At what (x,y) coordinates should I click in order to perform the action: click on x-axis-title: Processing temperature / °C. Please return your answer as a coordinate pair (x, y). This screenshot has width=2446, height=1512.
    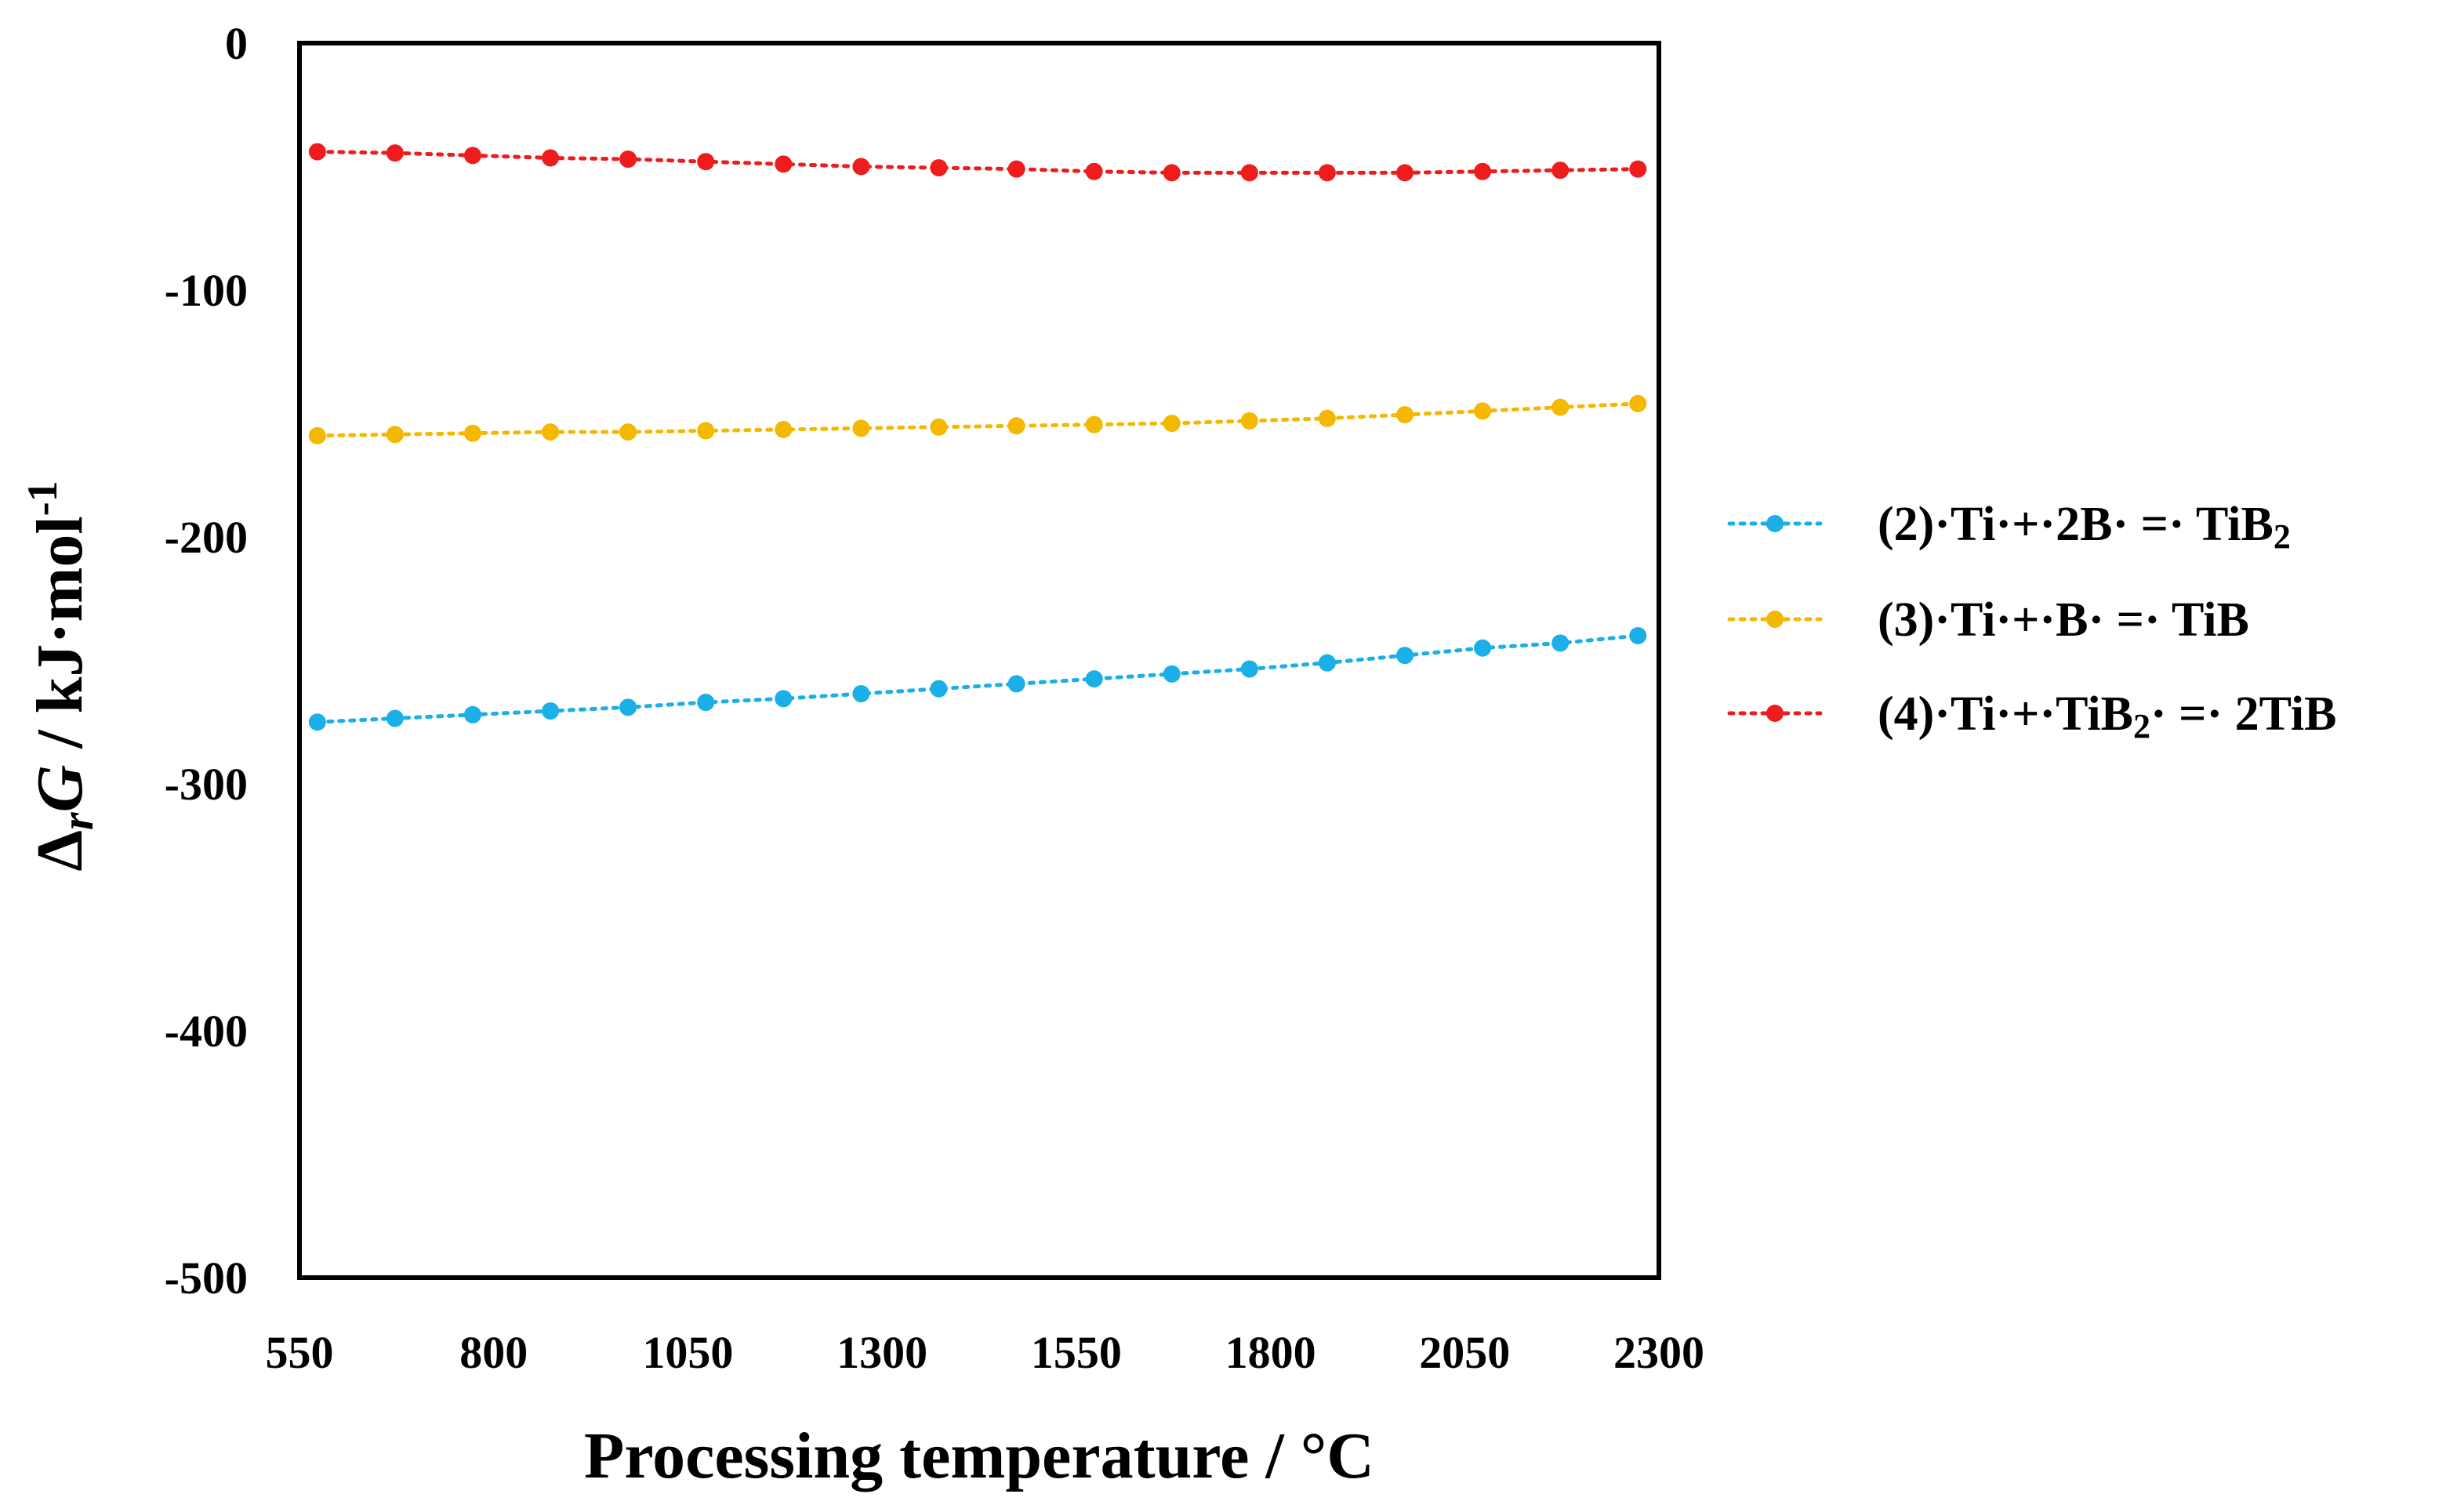
    Looking at the image, I should click on (979, 1456).